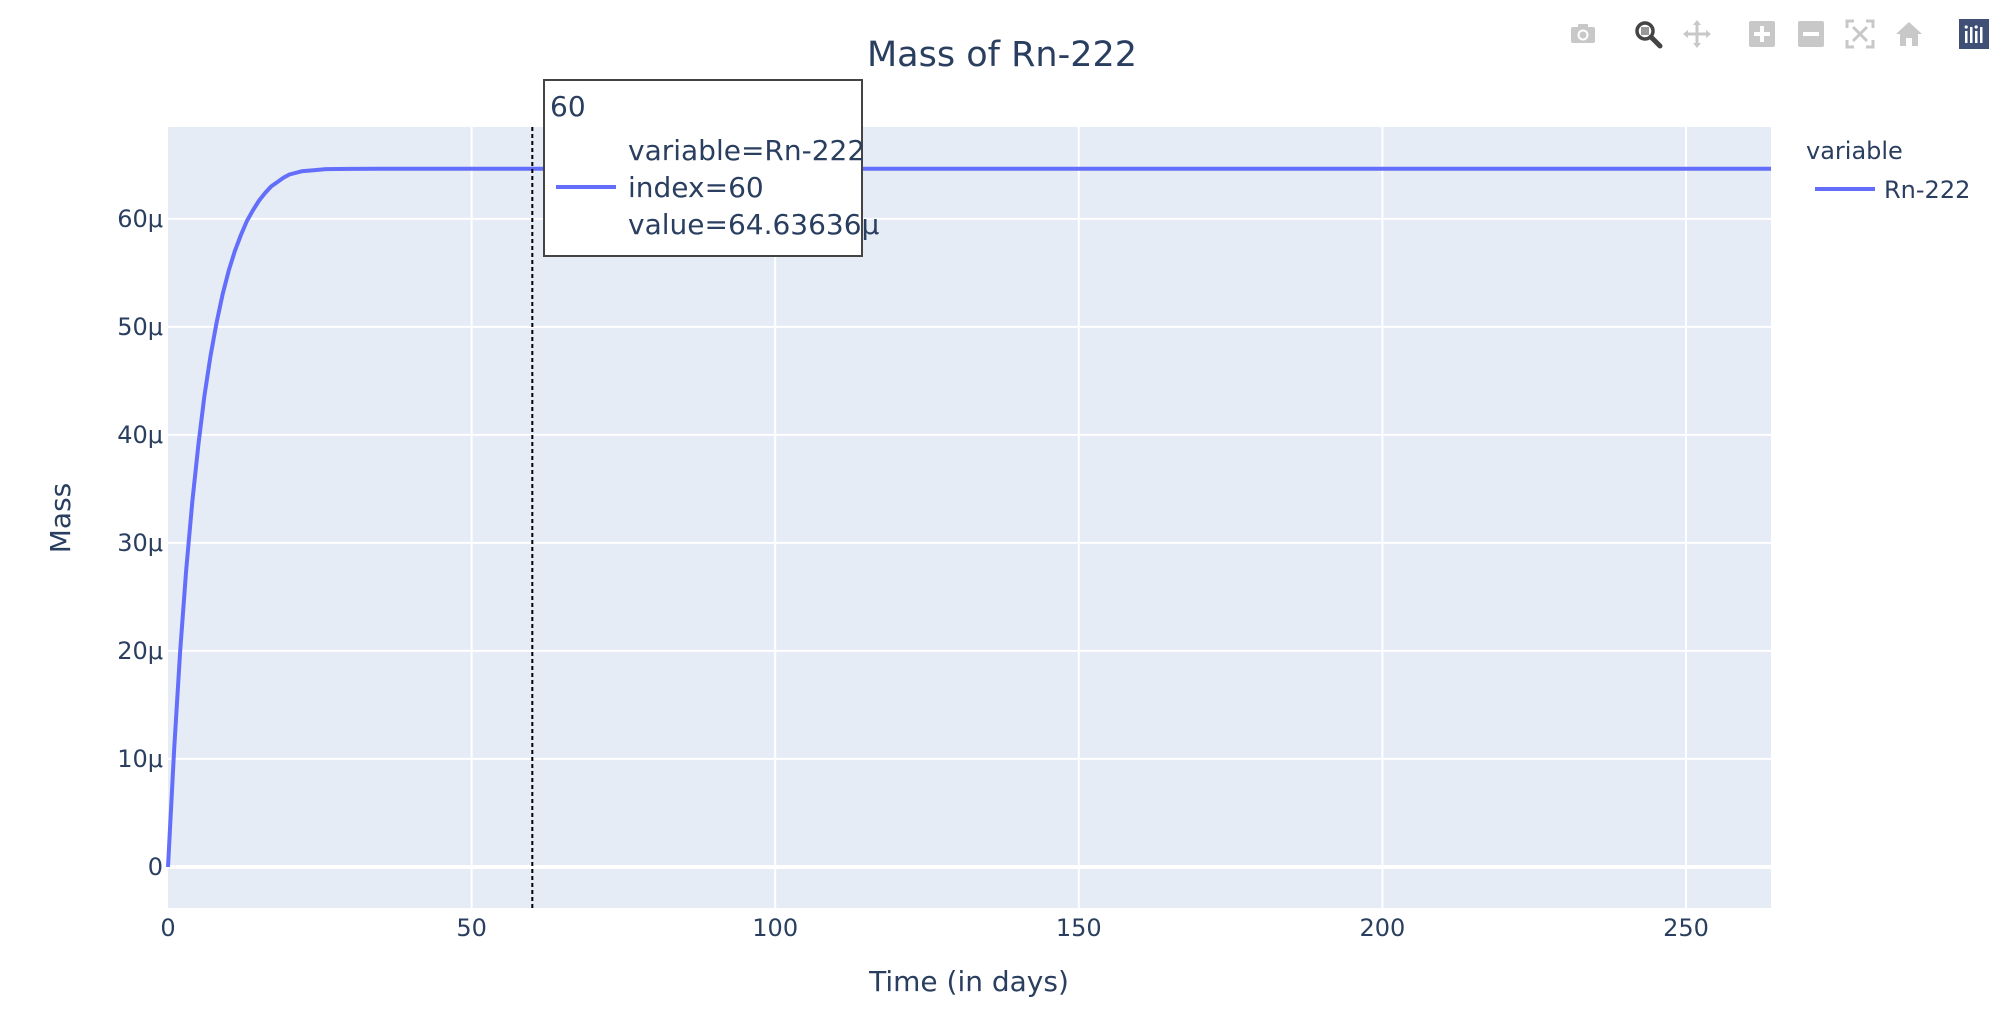 This screenshot has width=2008, height=1018. What do you see at coordinates (968, 981) in the screenshot?
I see `x-axis-title: Time (in days)` at bounding box center [968, 981].